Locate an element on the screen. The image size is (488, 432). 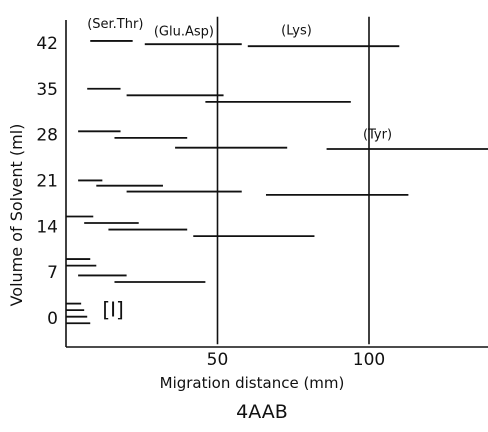
y-tick-label-14: 14 is located at coordinates (47, 227).